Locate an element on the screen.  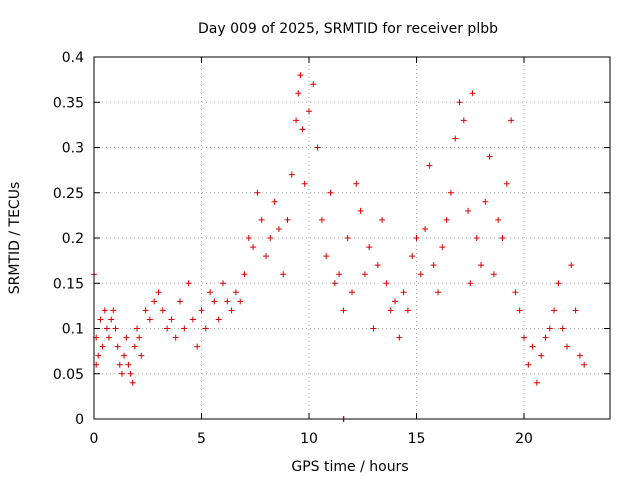
y-tick-label: 0.4 is located at coordinates (73, 58).